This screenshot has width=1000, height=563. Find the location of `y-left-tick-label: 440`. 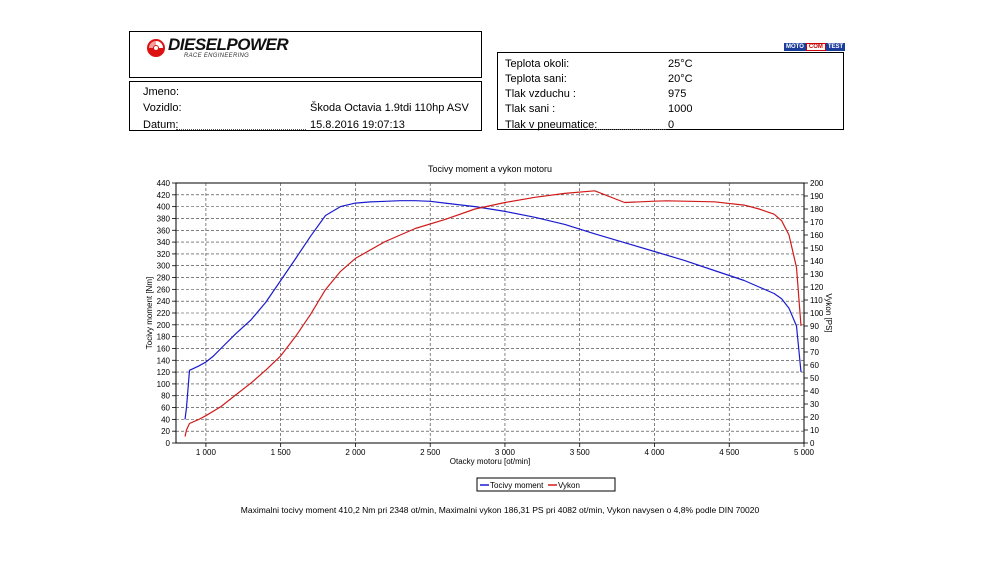

y-left-tick-label: 440 is located at coordinates (164, 183).